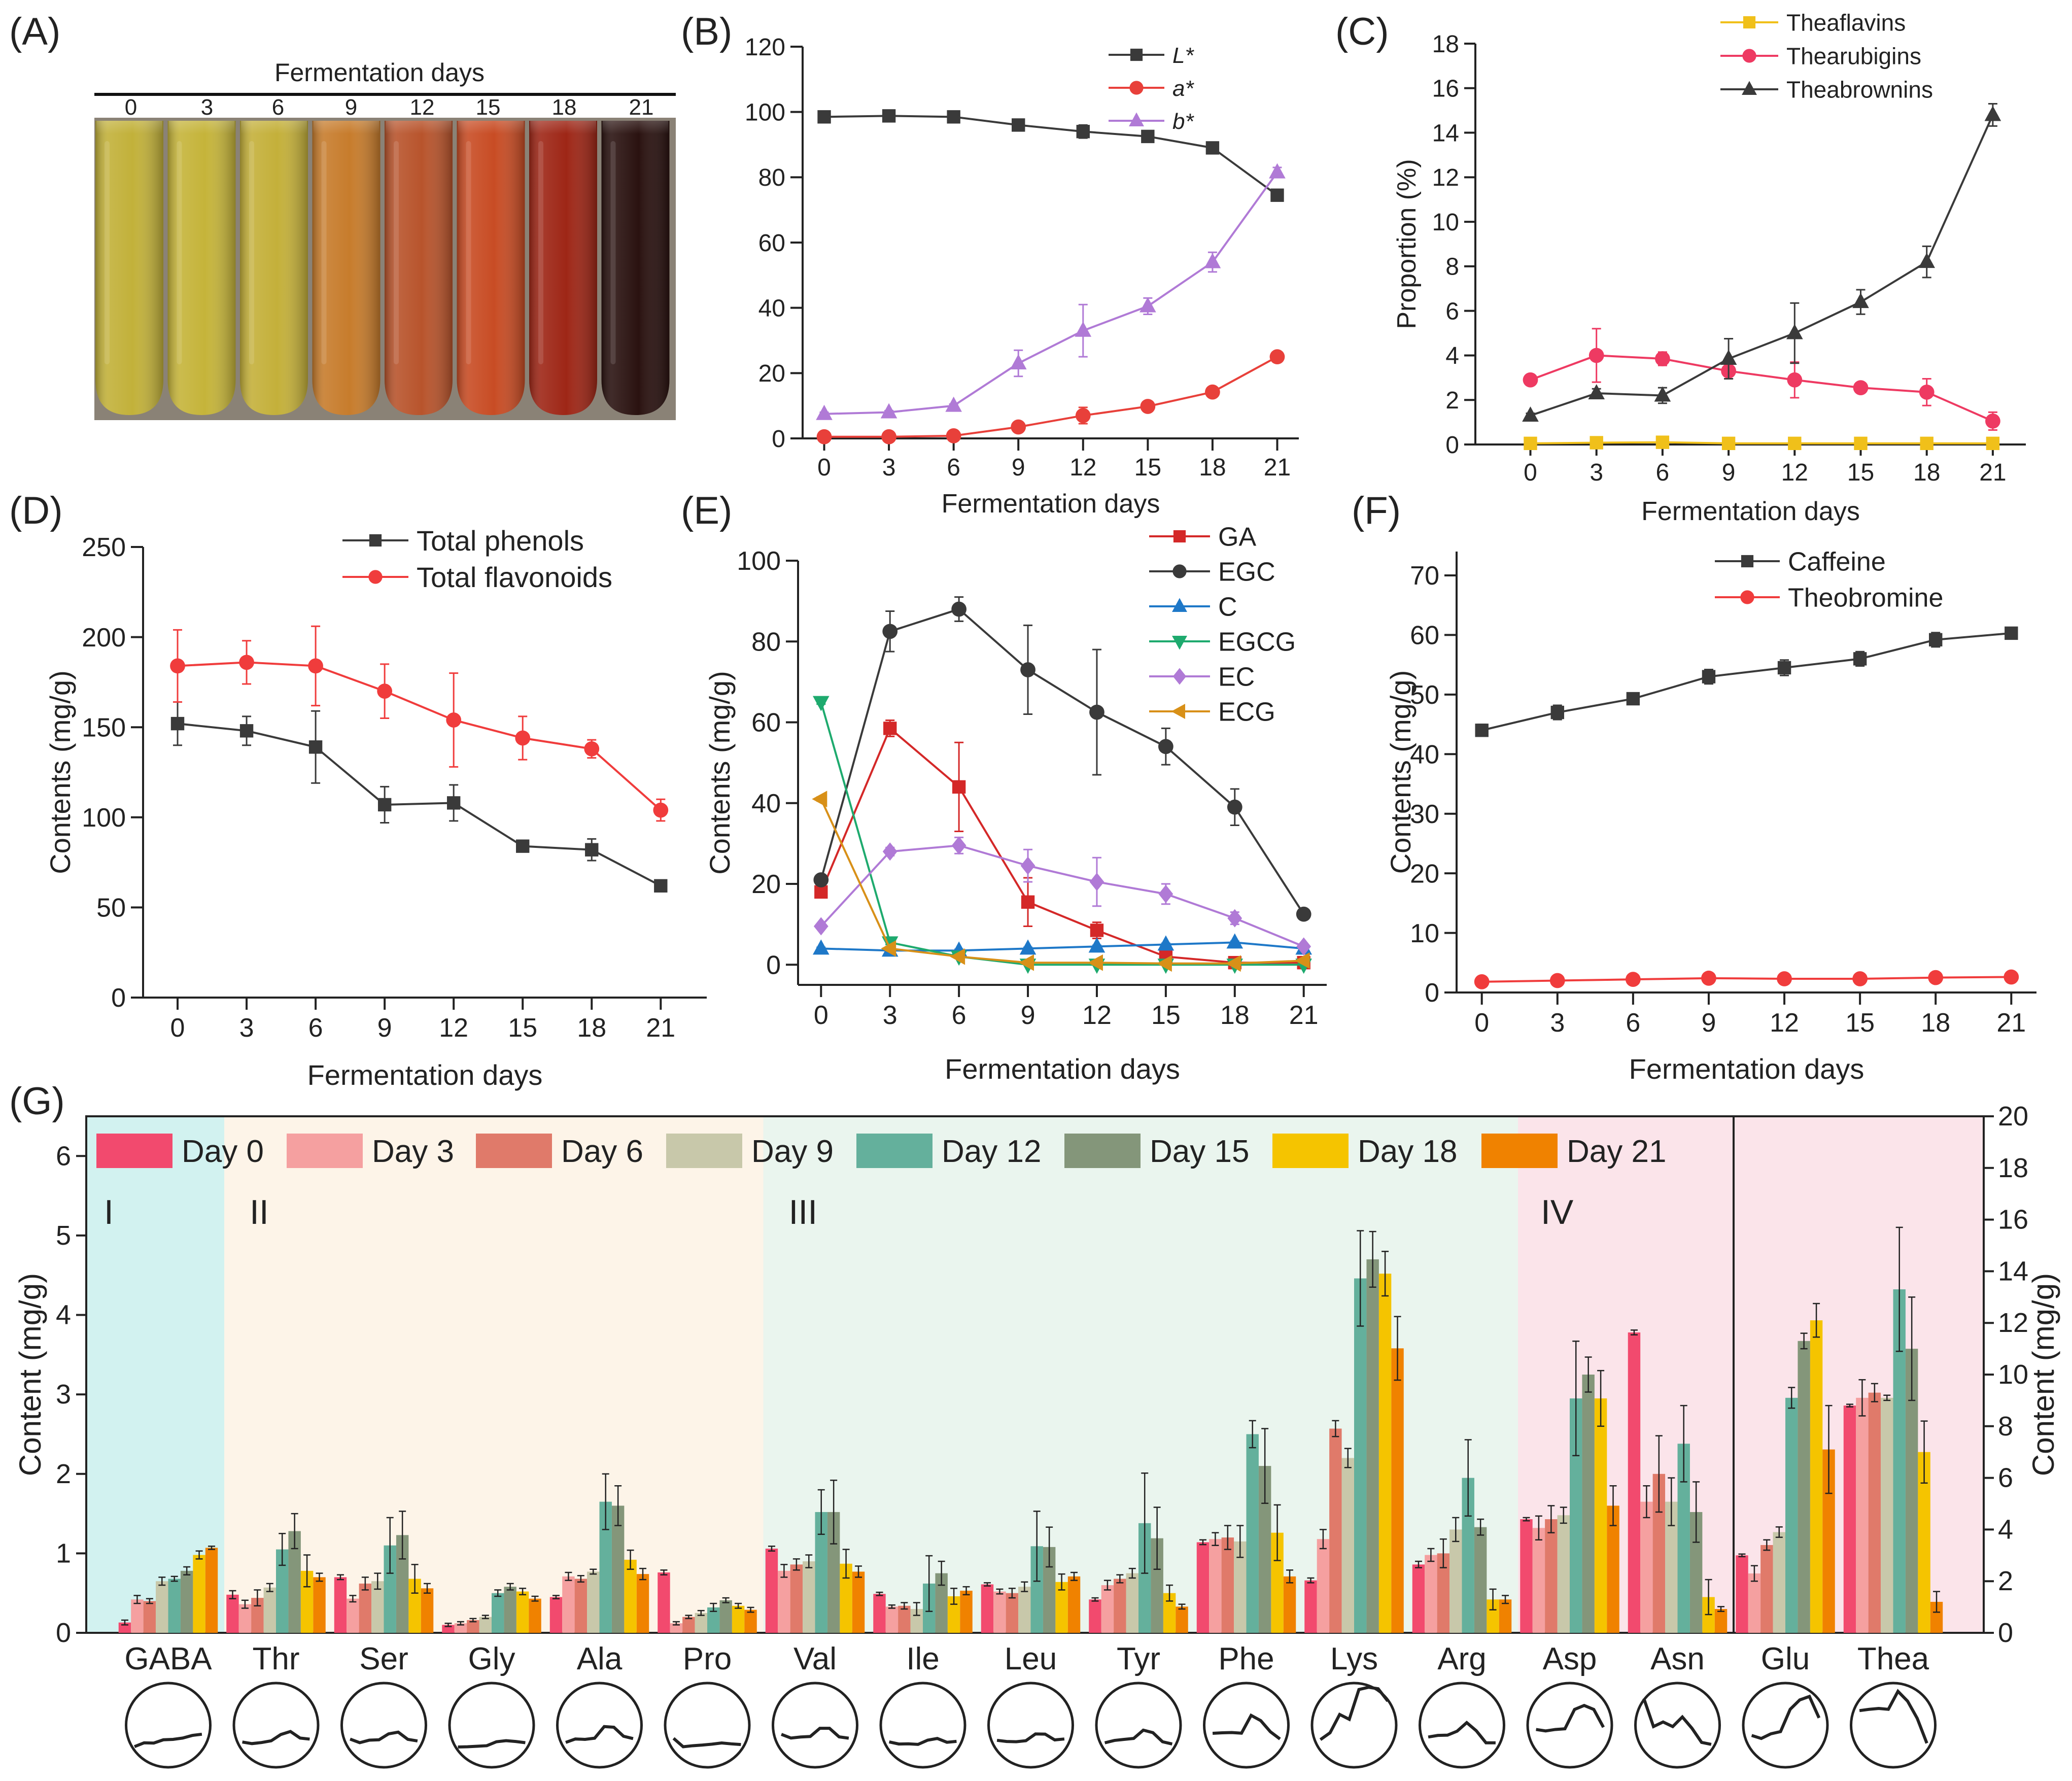 This screenshot has width=2072, height=1781. What do you see at coordinates (223, 1152) in the screenshot?
I see `legend-label-day-0: Day 0` at bounding box center [223, 1152].